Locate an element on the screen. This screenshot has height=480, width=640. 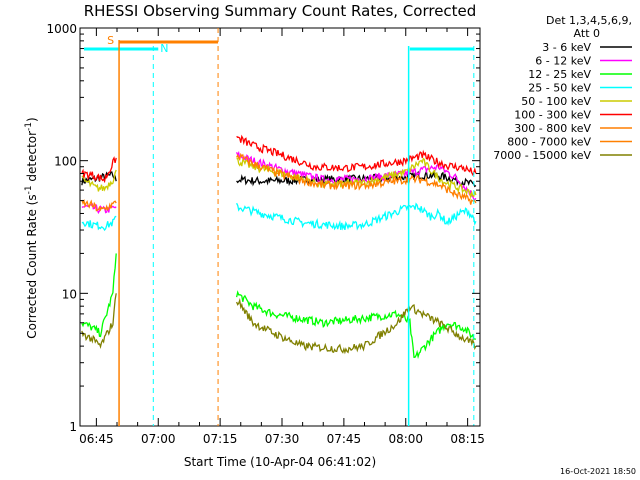
y-axis-label: Corrected Count Rate (s-1 detector-1) is located at coordinates (31, 227).